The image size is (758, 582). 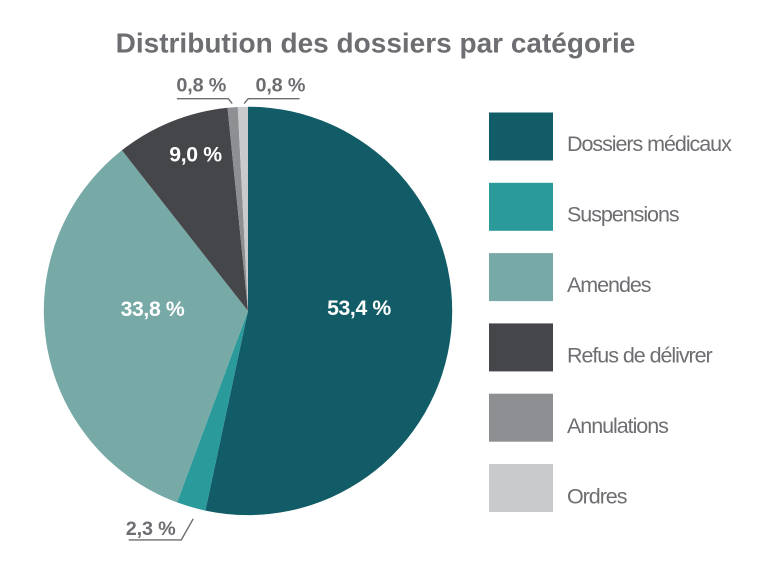 I want to click on svg-text: Dossiers médicaux, so click(x=649, y=144).